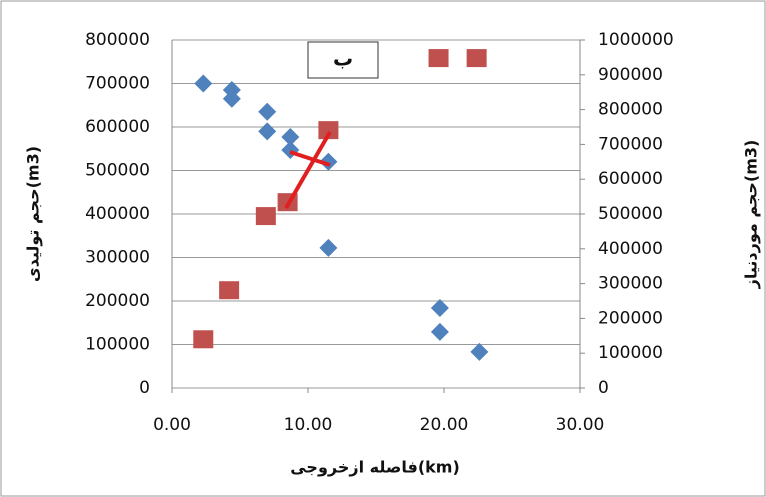 The width and height of the screenshot is (766, 497). What do you see at coordinates (580, 425) in the screenshot?
I see `x-tick-label: 30.00` at bounding box center [580, 425].